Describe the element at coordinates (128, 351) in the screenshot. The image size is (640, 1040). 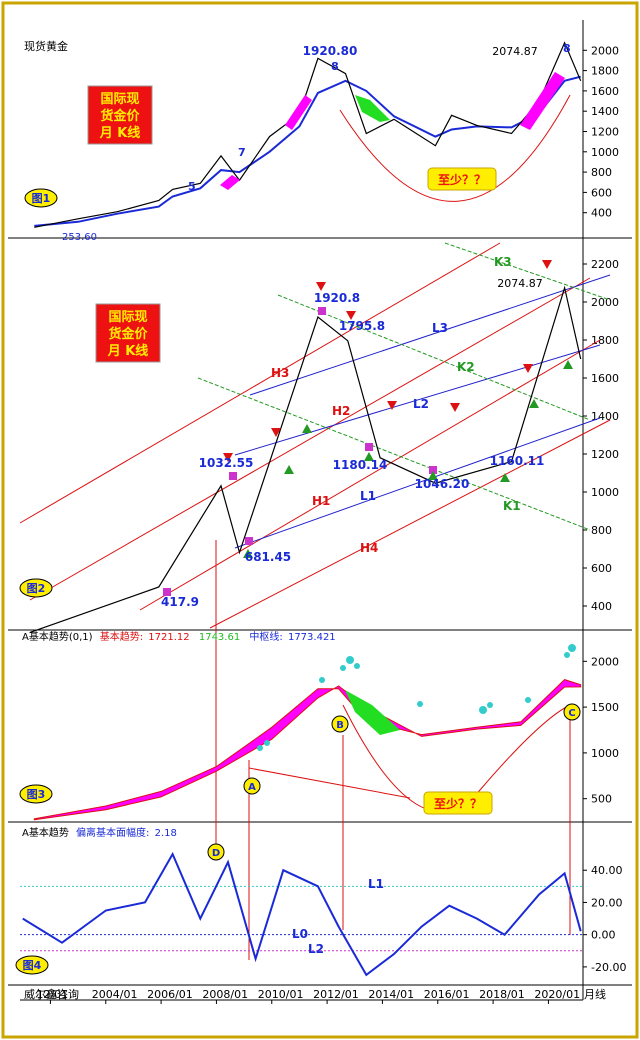
I see `panel2-banner-line-3: 月 K线` at that location.